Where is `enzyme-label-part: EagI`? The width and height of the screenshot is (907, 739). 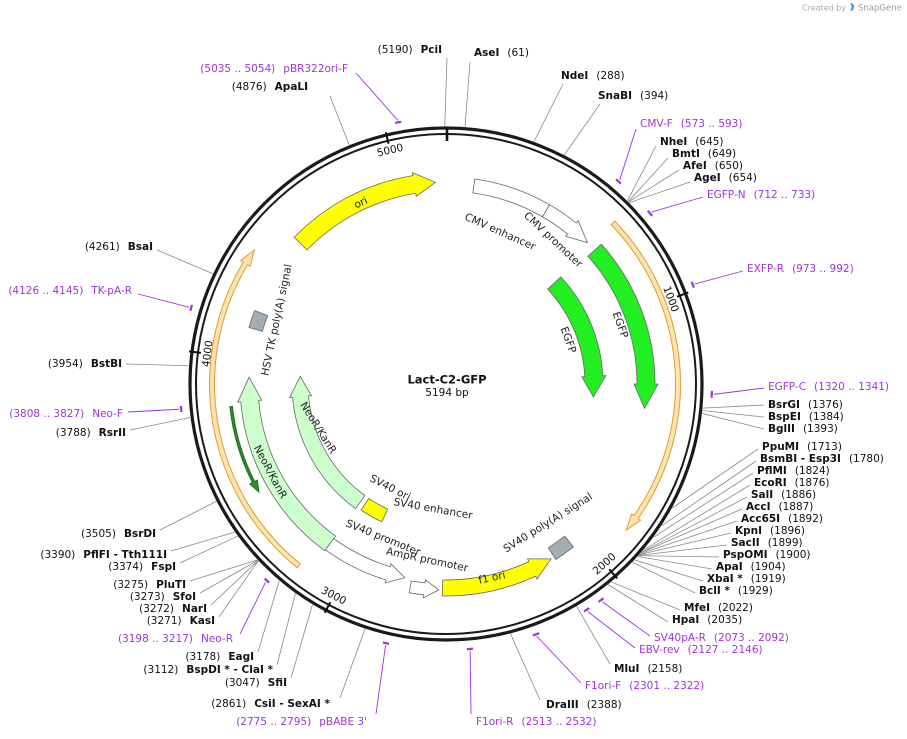
enzyme-label-part: EagI is located at coordinates (241, 657).